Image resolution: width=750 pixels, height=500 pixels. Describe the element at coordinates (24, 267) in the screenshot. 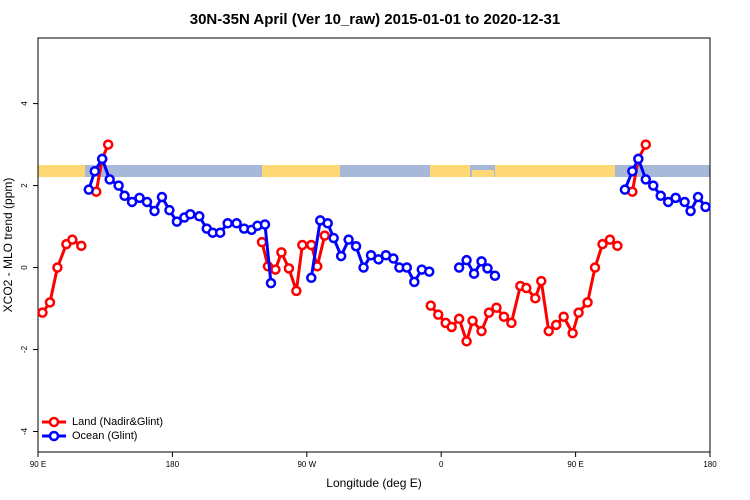

I see `y-tick-label: 0` at that location.